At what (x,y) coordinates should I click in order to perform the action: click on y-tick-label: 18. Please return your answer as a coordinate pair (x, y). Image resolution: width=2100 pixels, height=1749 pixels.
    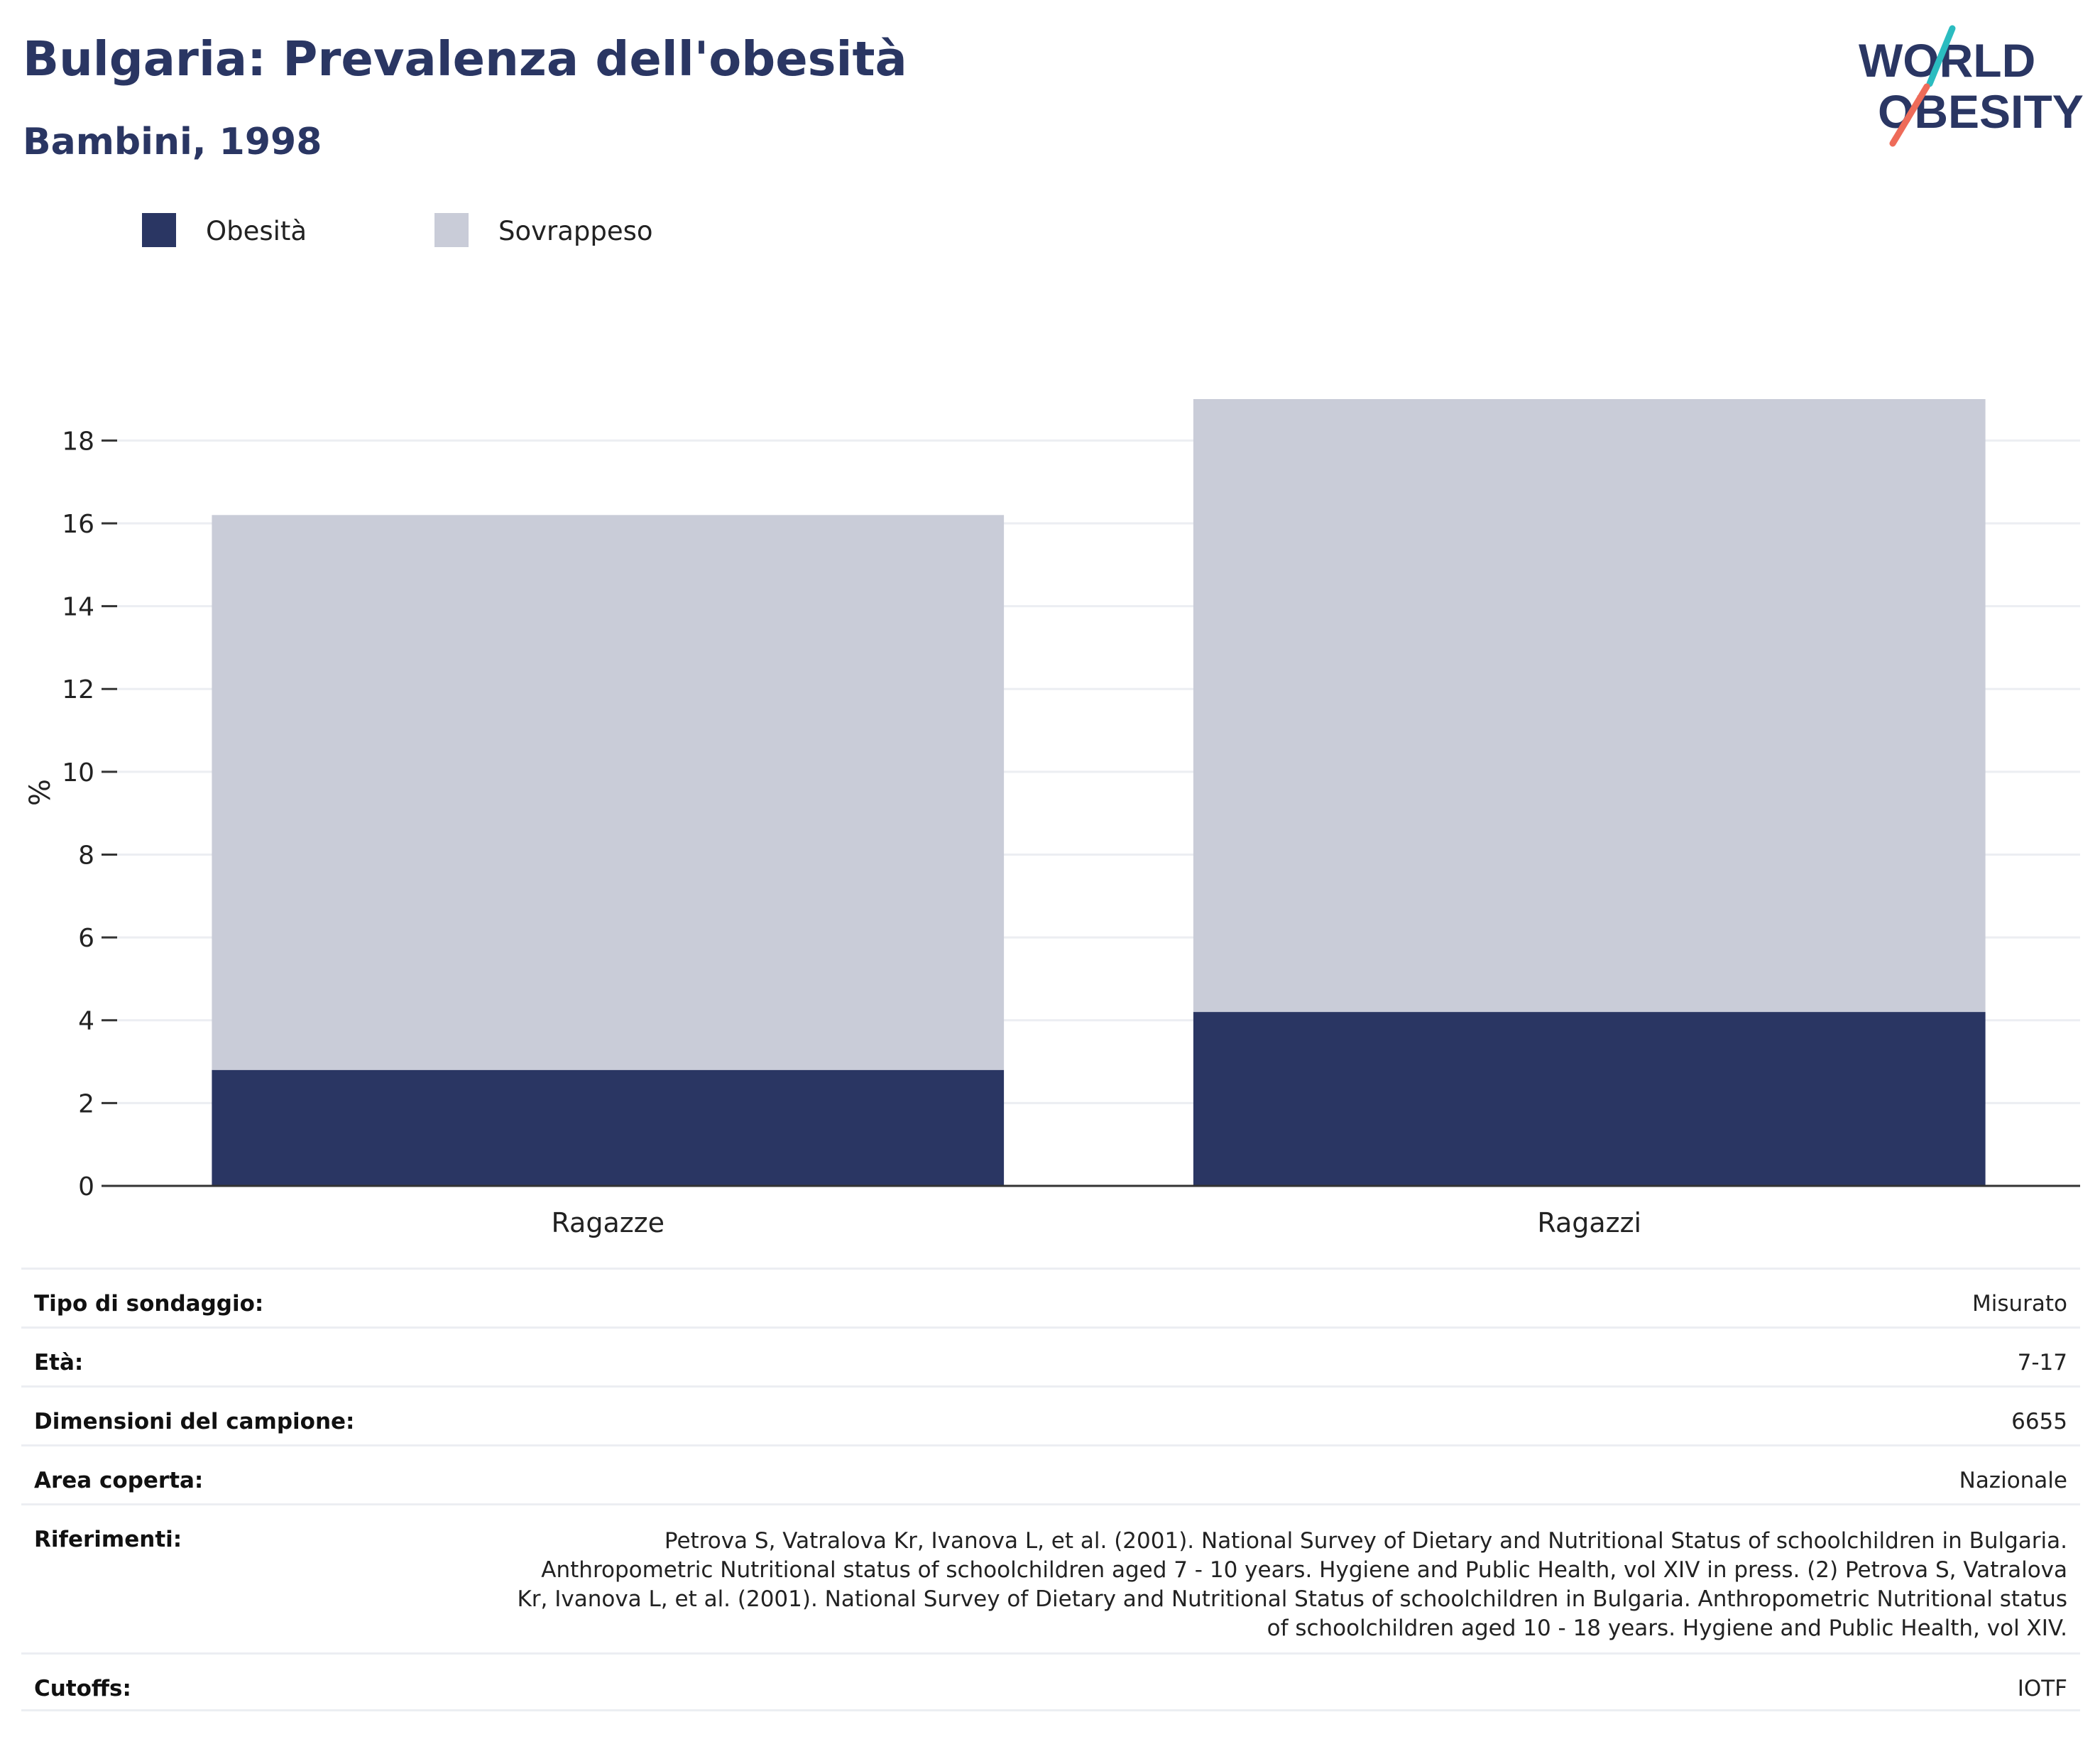
    Looking at the image, I should click on (78, 441).